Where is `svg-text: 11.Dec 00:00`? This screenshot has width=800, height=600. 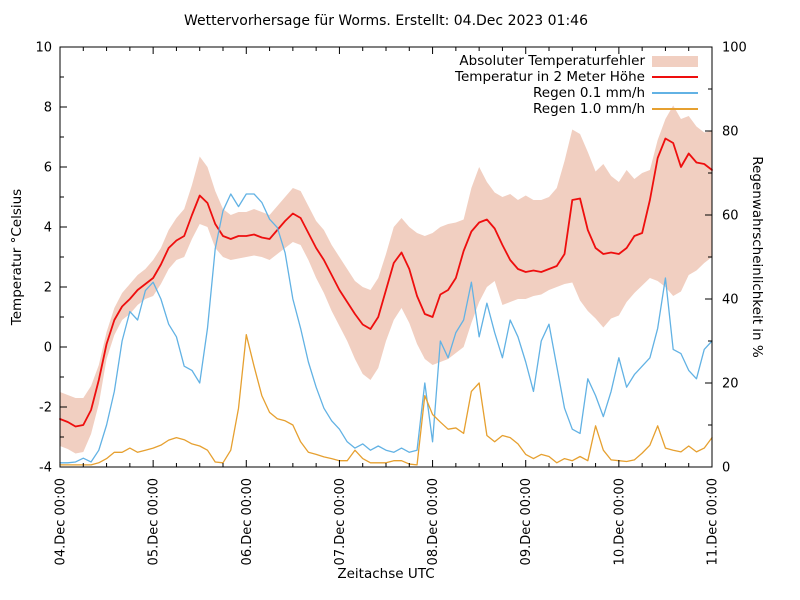 svg-text: 11.Dec 00:00 is located at coordinates (713, 521).